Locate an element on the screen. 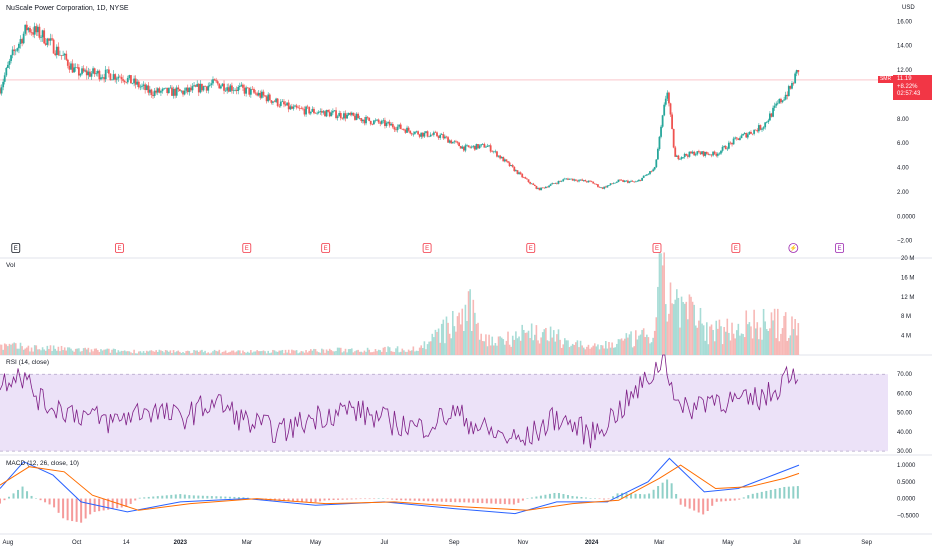 Image resolution: width=932 pixels, height=550 pixels. event-markers: E E E E E E E E ⚡ E is located at coordinates (427, 248).